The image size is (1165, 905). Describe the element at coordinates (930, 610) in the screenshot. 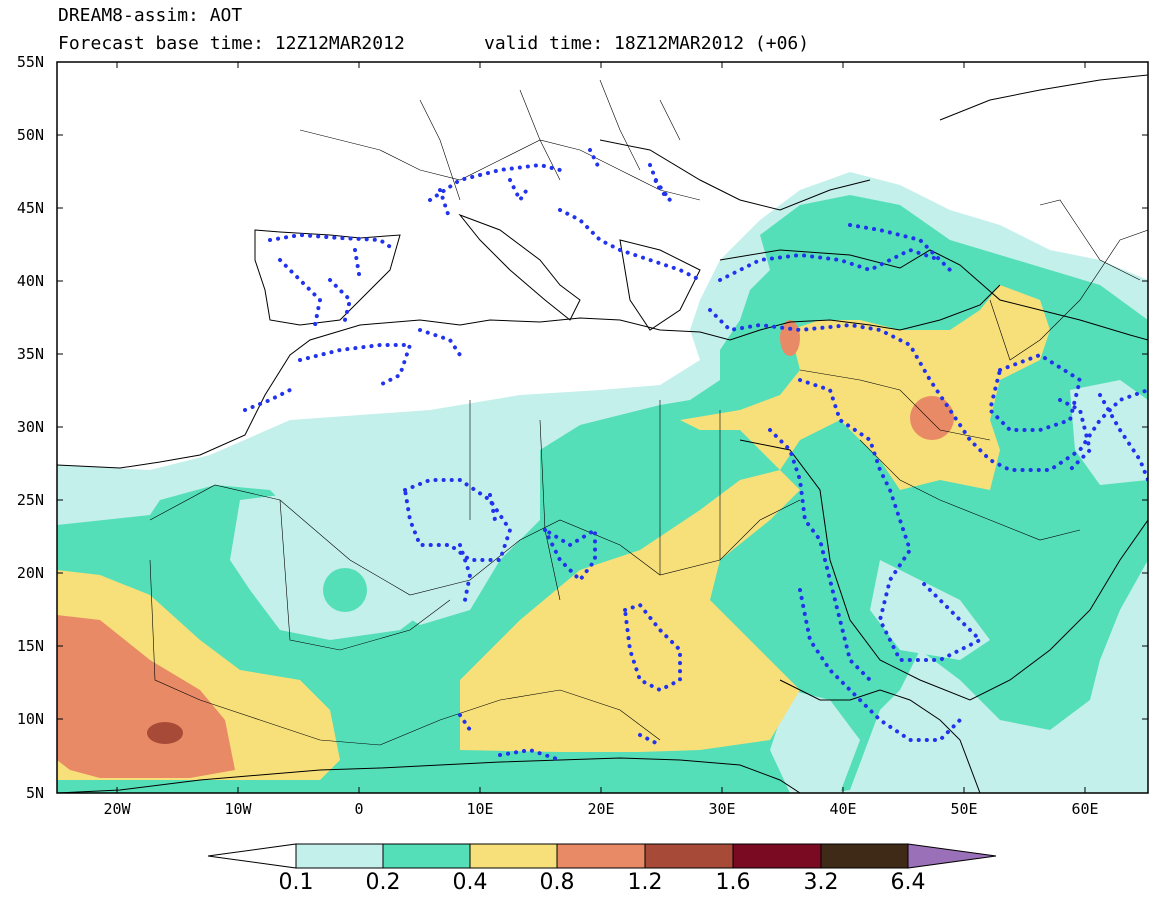

I see `aot-0.1-arabia-pocket` at that location.